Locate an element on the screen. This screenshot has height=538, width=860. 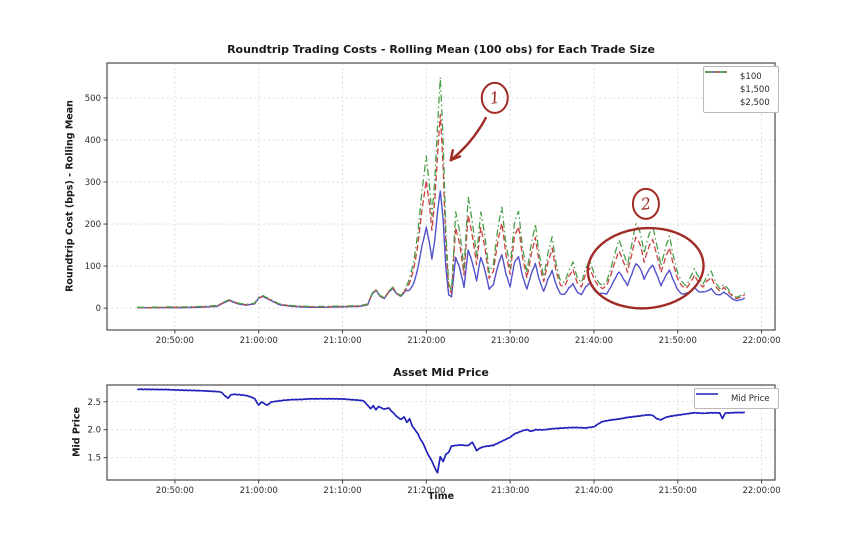
svg-text: 2.5 is located at coordinates (94, 403).